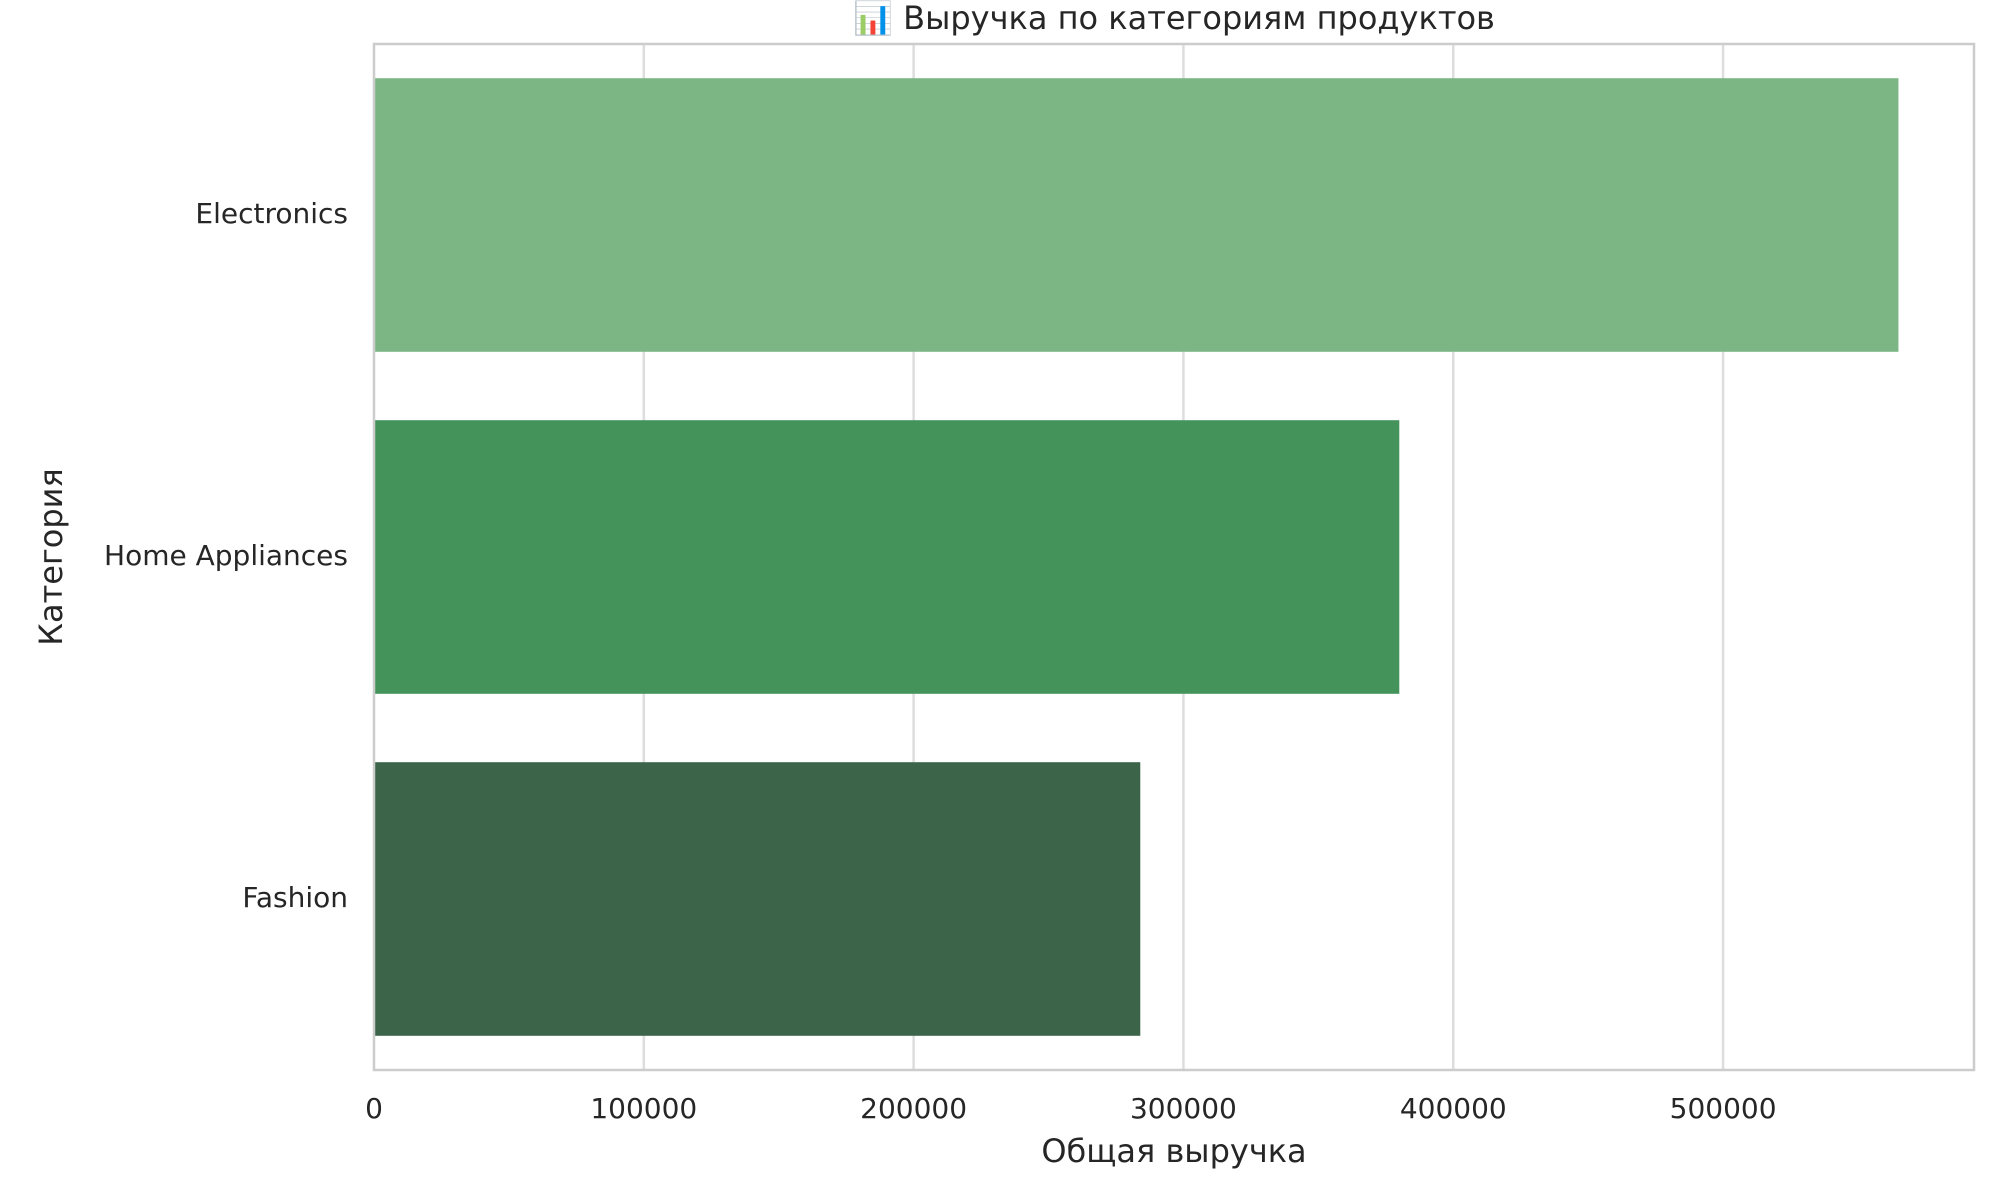 This screenshot has width=2000, height=1200. Describe the element at coordinates (1173, 1151) in the screenshot. I see `x-axis-label: Общая выручка` at that location.